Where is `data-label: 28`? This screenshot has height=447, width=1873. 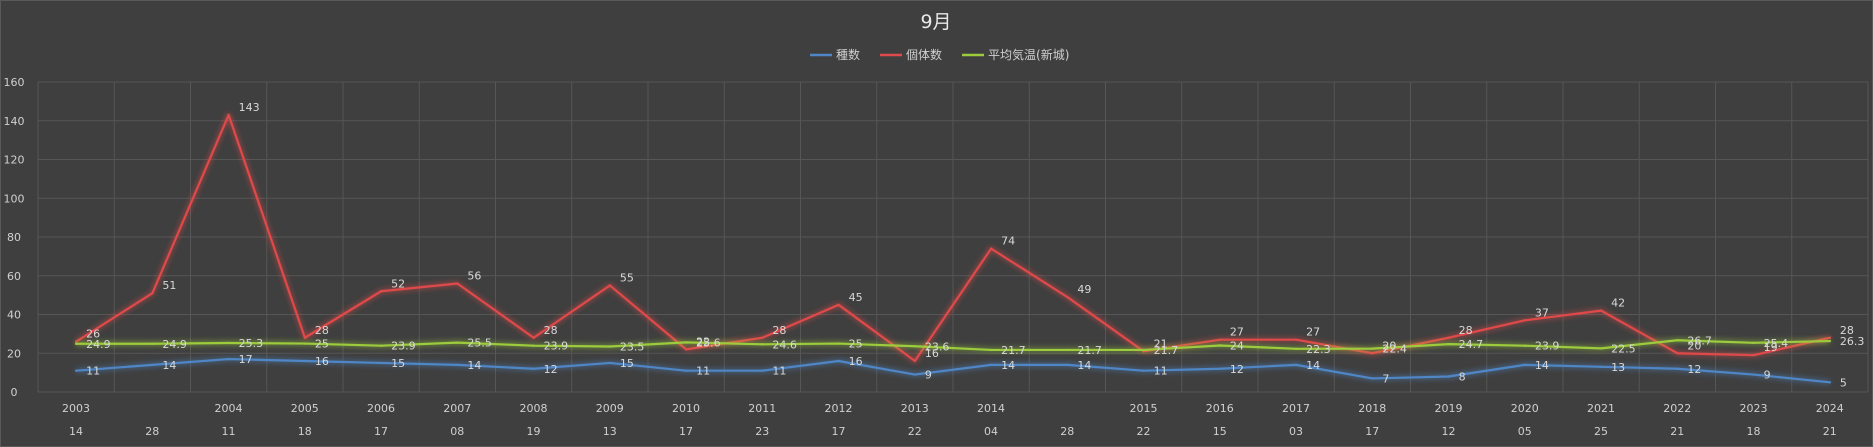 data-label: 28 is located at coordinates (1847, 330).